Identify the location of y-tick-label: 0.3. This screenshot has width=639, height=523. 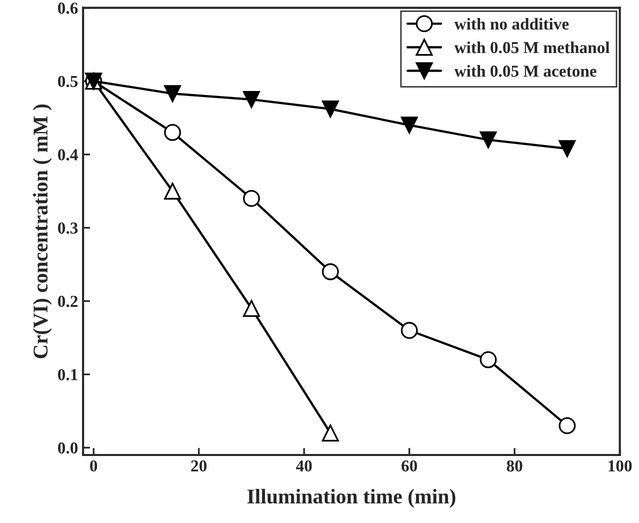
(68, 228).